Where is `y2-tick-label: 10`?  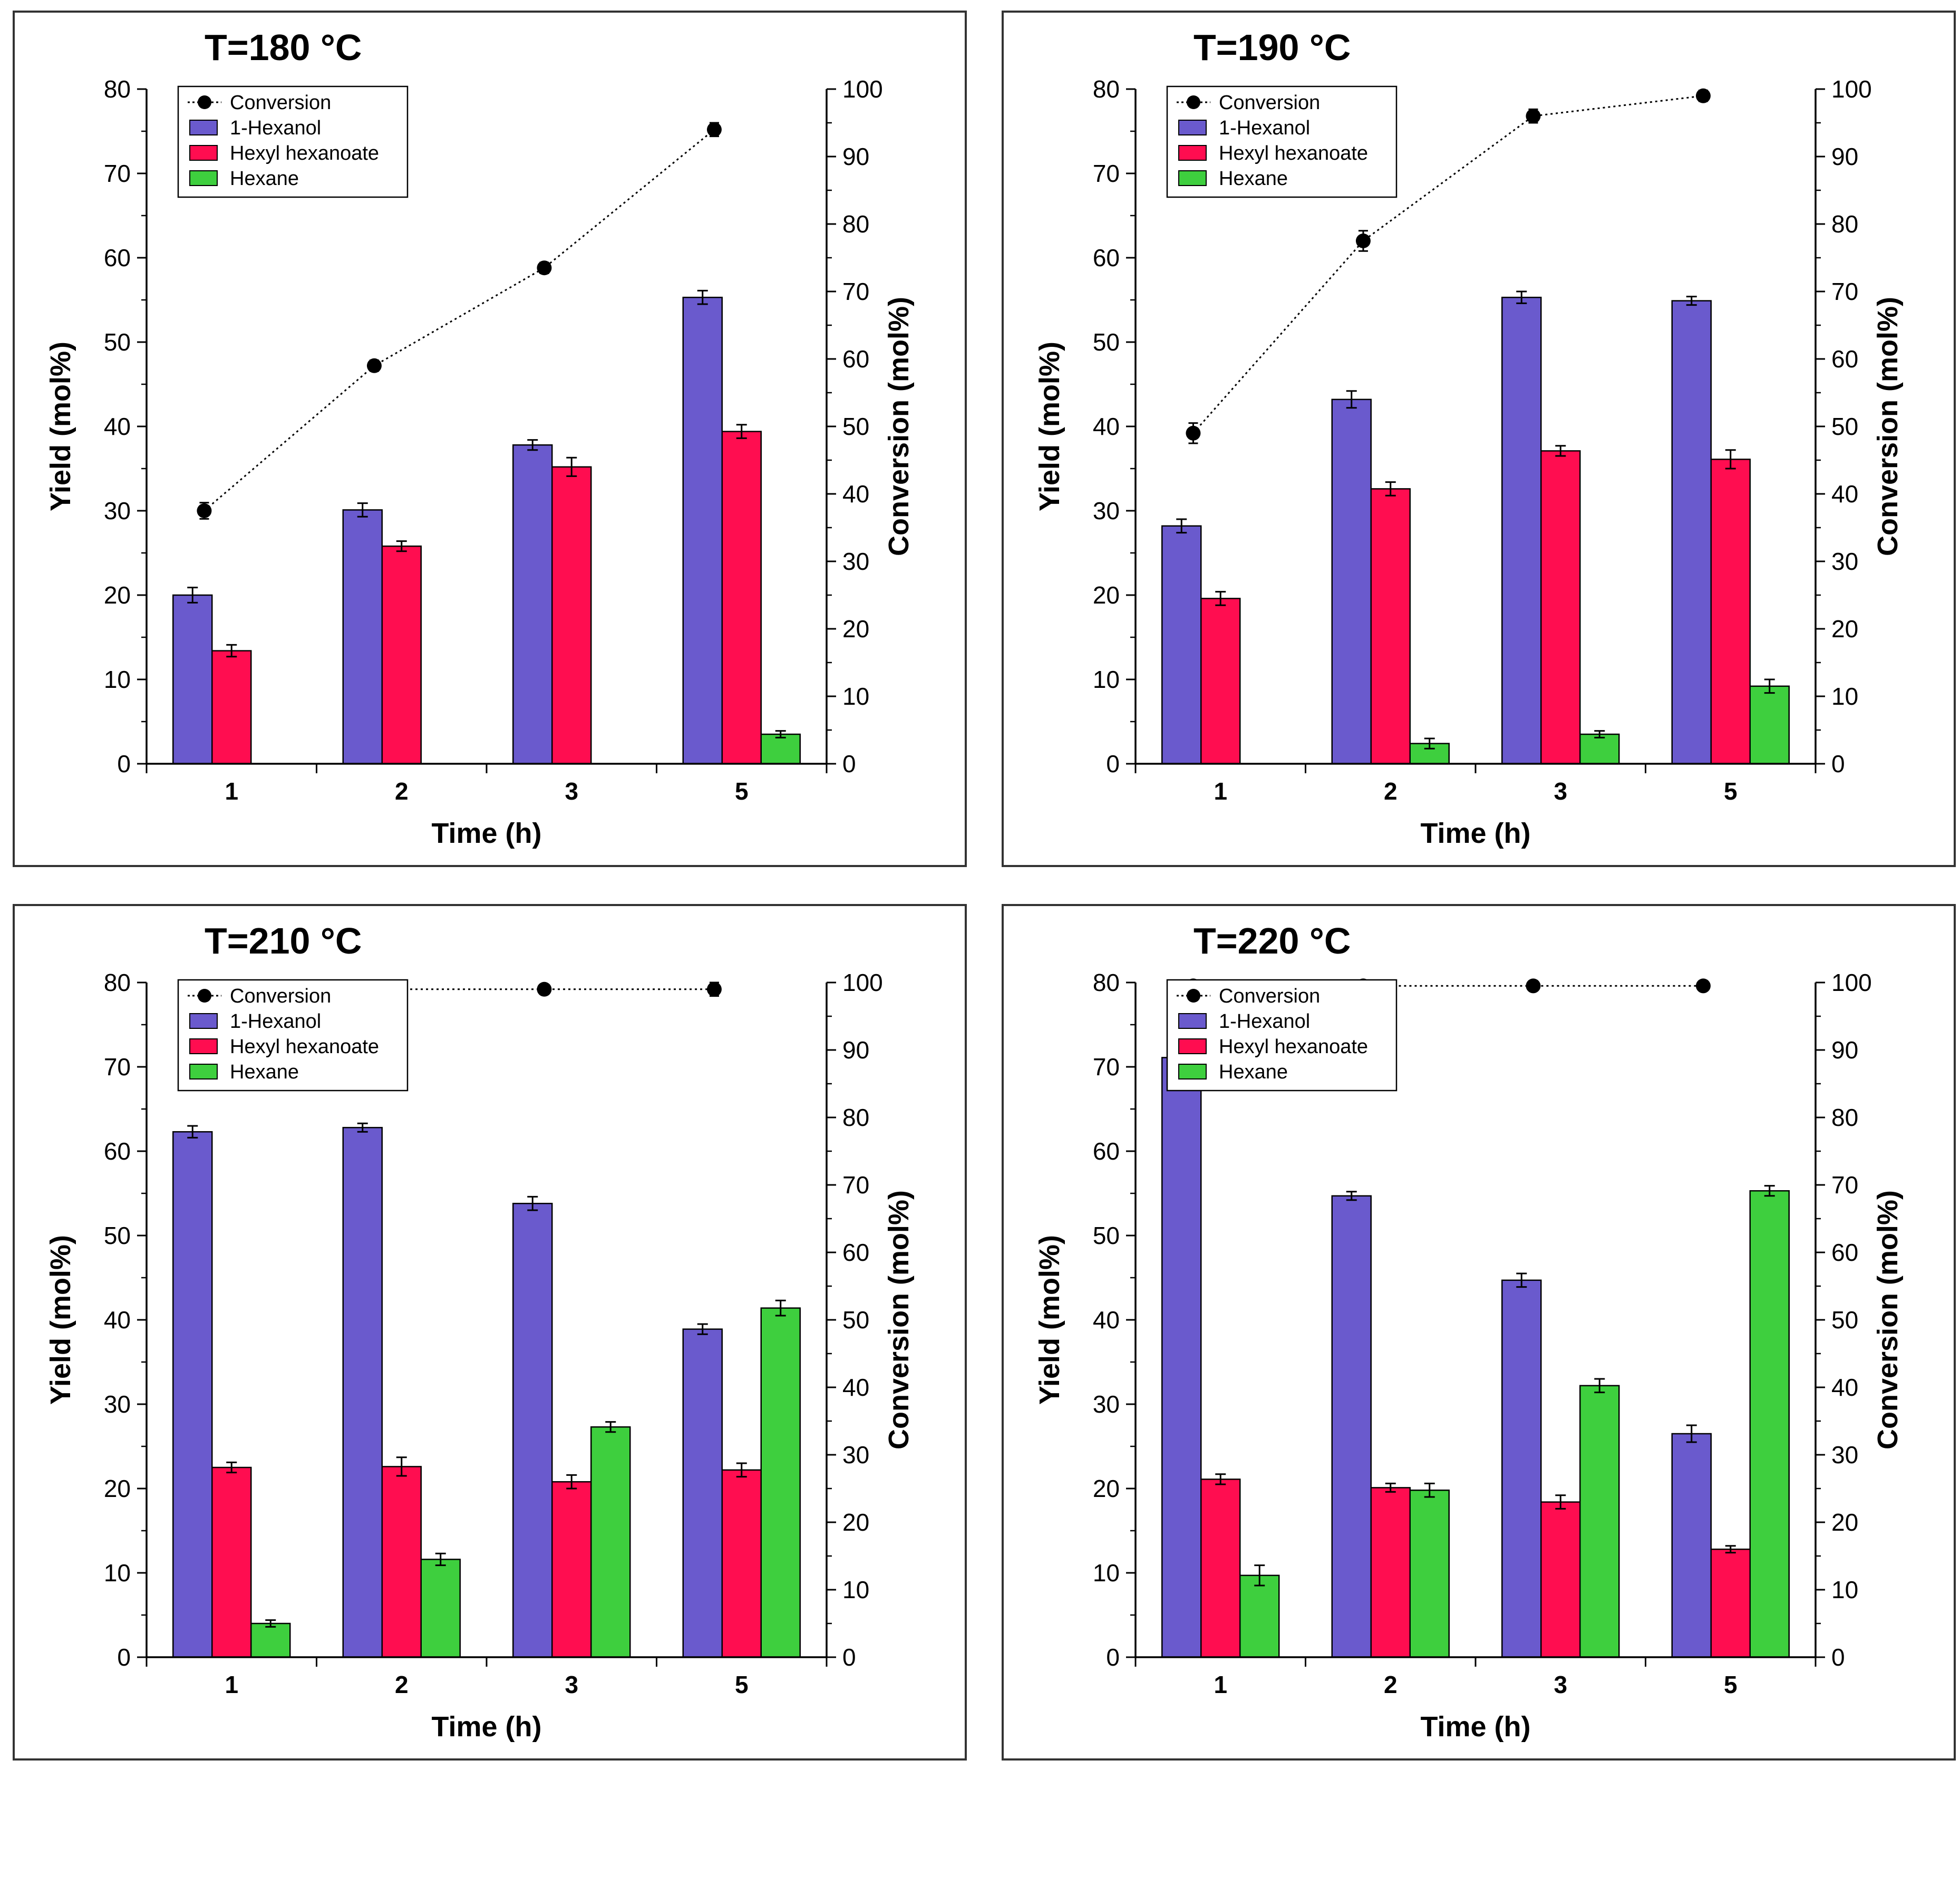
y2-tick-label: 10 is located at coordinates (855, 696).